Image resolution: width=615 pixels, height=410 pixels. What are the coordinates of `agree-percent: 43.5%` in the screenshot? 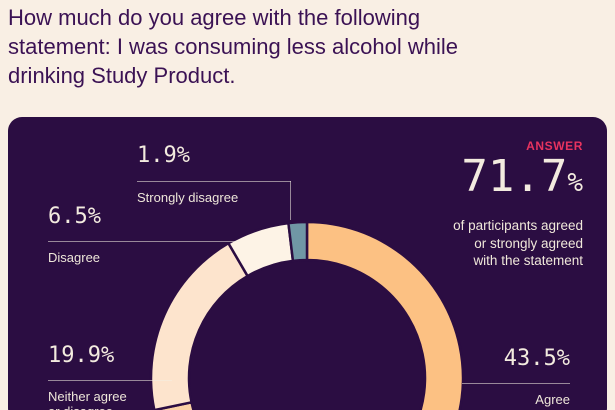 It's located at (536, 358).